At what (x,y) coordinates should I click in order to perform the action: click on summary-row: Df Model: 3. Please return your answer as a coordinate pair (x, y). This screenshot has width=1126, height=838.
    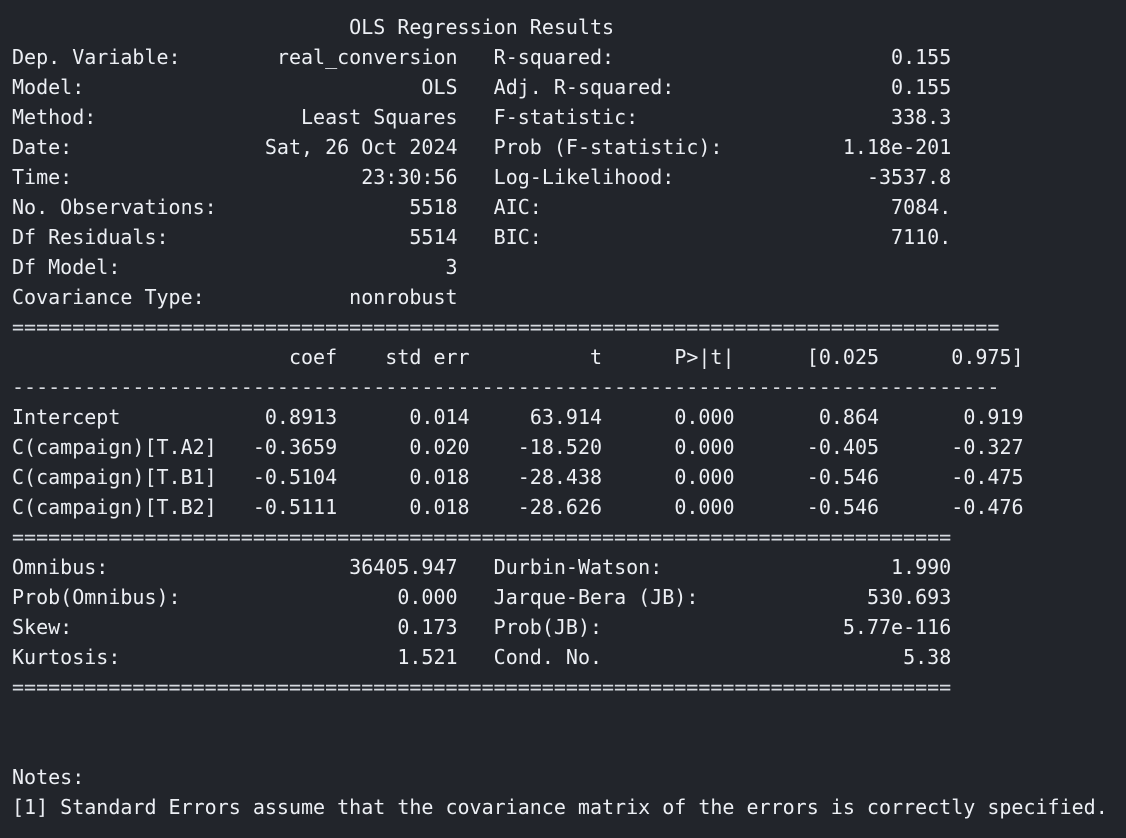
    Looking at the image, I should click on (560, 267).